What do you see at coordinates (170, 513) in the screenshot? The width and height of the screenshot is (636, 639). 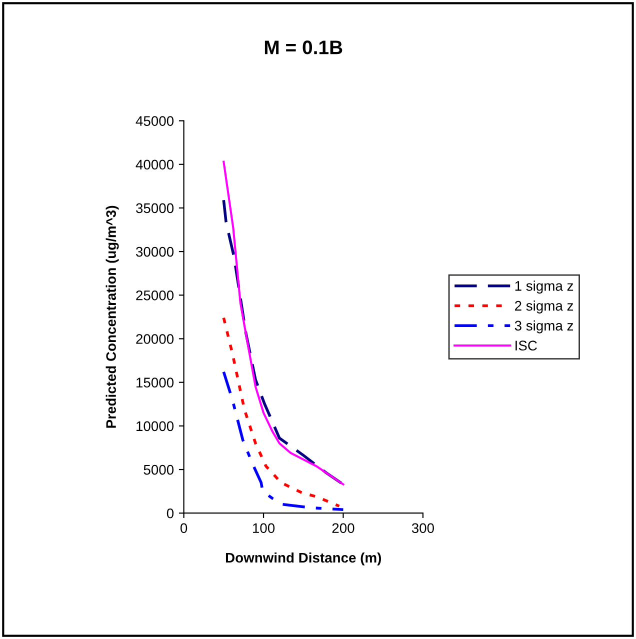 I see `y-tick-label: 0` at bounding box center [170, 513].